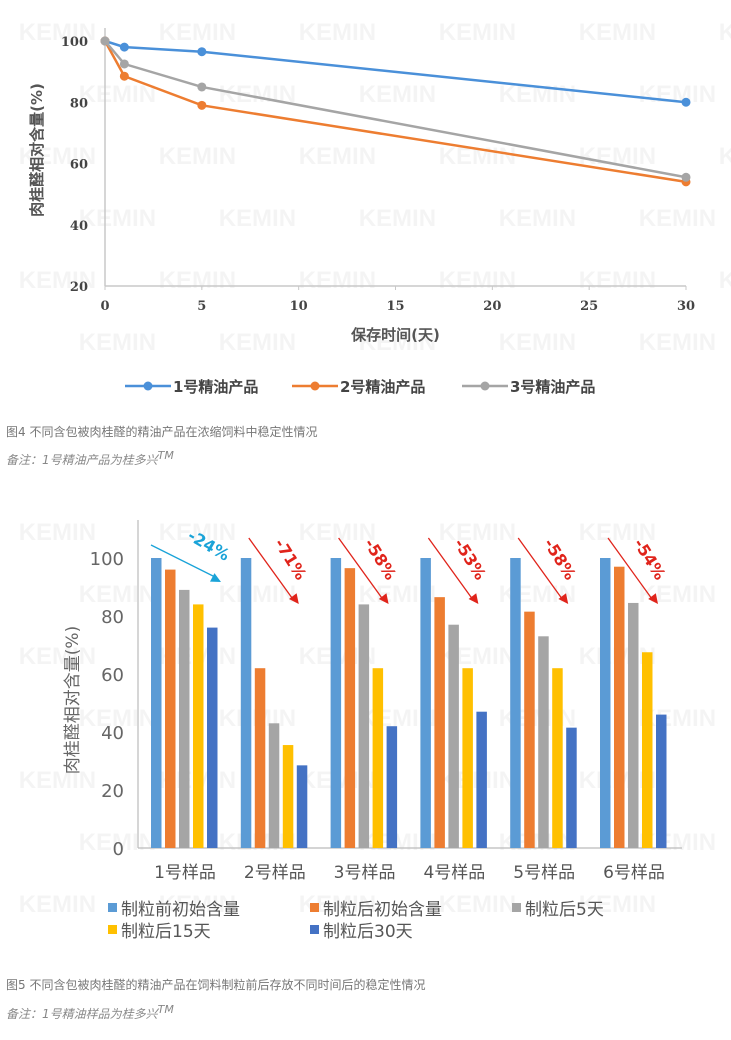 This screenshot has width=731, height=1040. What do you see at coordinates (104, 306) in the screenshot?
I see `x-tick-label: 0` at bounding box center [104, 306].